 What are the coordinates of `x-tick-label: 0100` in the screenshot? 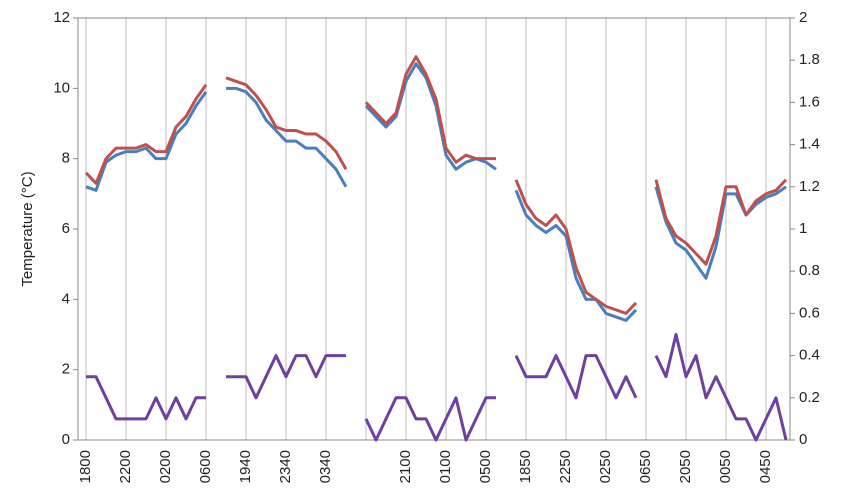 It's located at (445, 466).